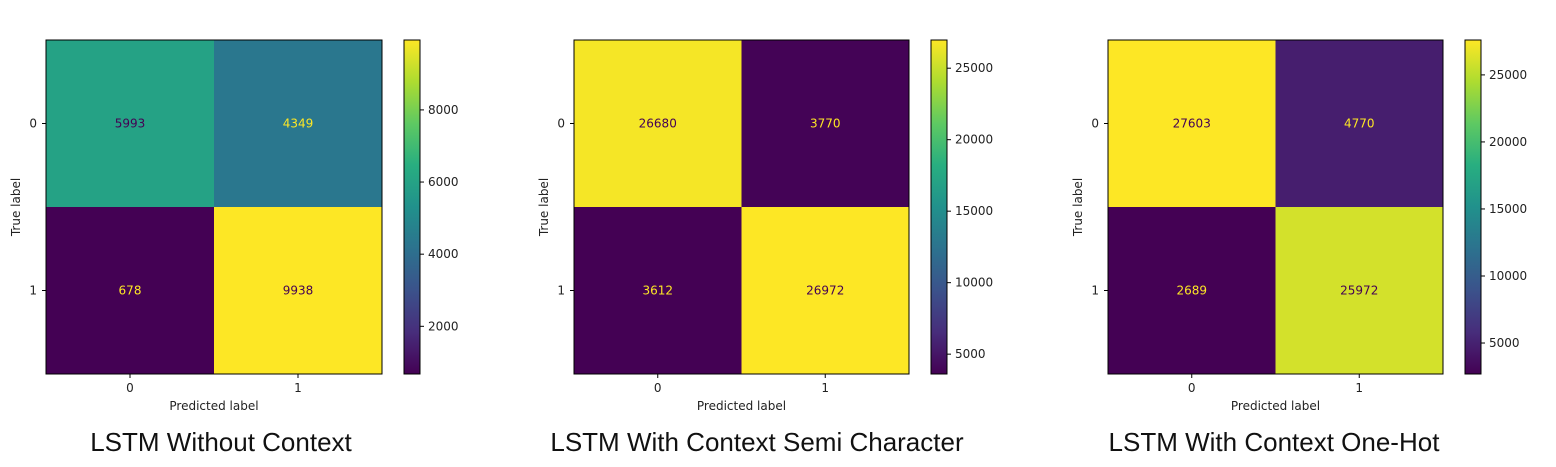 This screenshot has height=467, width=1556. Describe the element at coordinates (1274, 442) in the screenshot. I see `chart-title-3: LSTM With Context One-Hot` at that location.